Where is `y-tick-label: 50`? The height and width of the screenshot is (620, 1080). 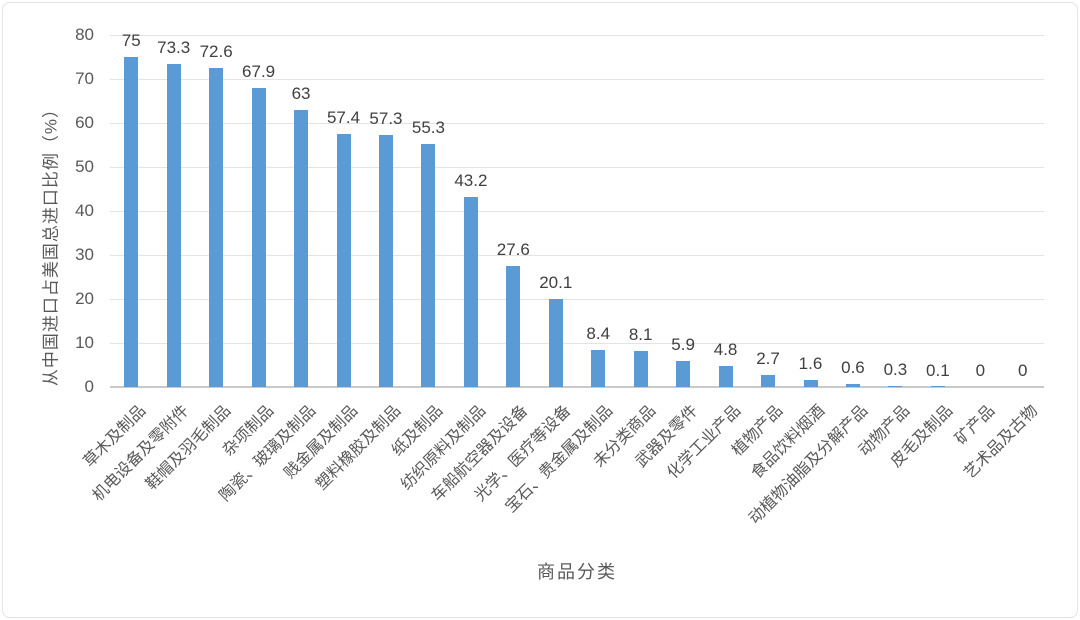
y-tick-label: 50 is located at coordinates (84, 166).